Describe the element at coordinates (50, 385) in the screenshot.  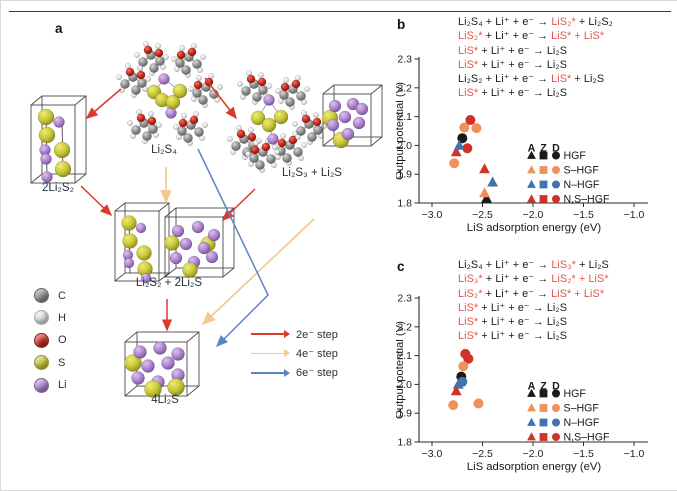
I see `atom-legend-lithium: Li` at that location.